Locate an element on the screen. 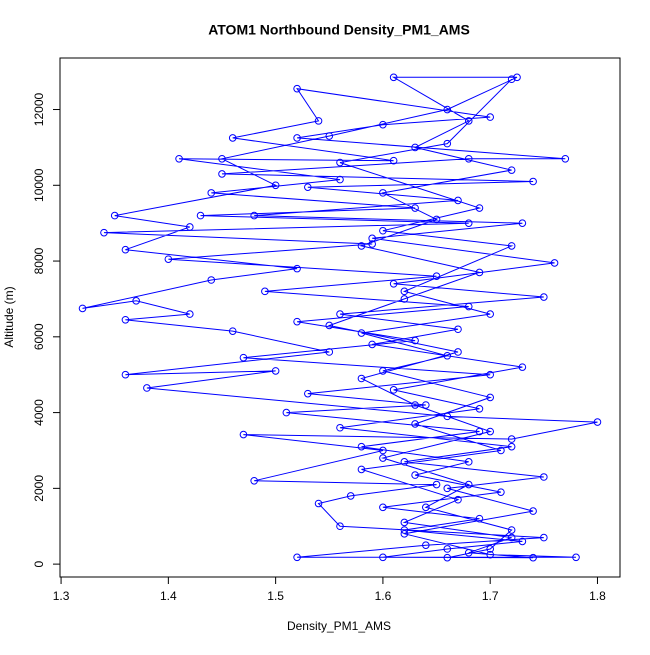 The image size is (650, 655). x-tick-label: 1.3 is located at coordinates (61, 596).